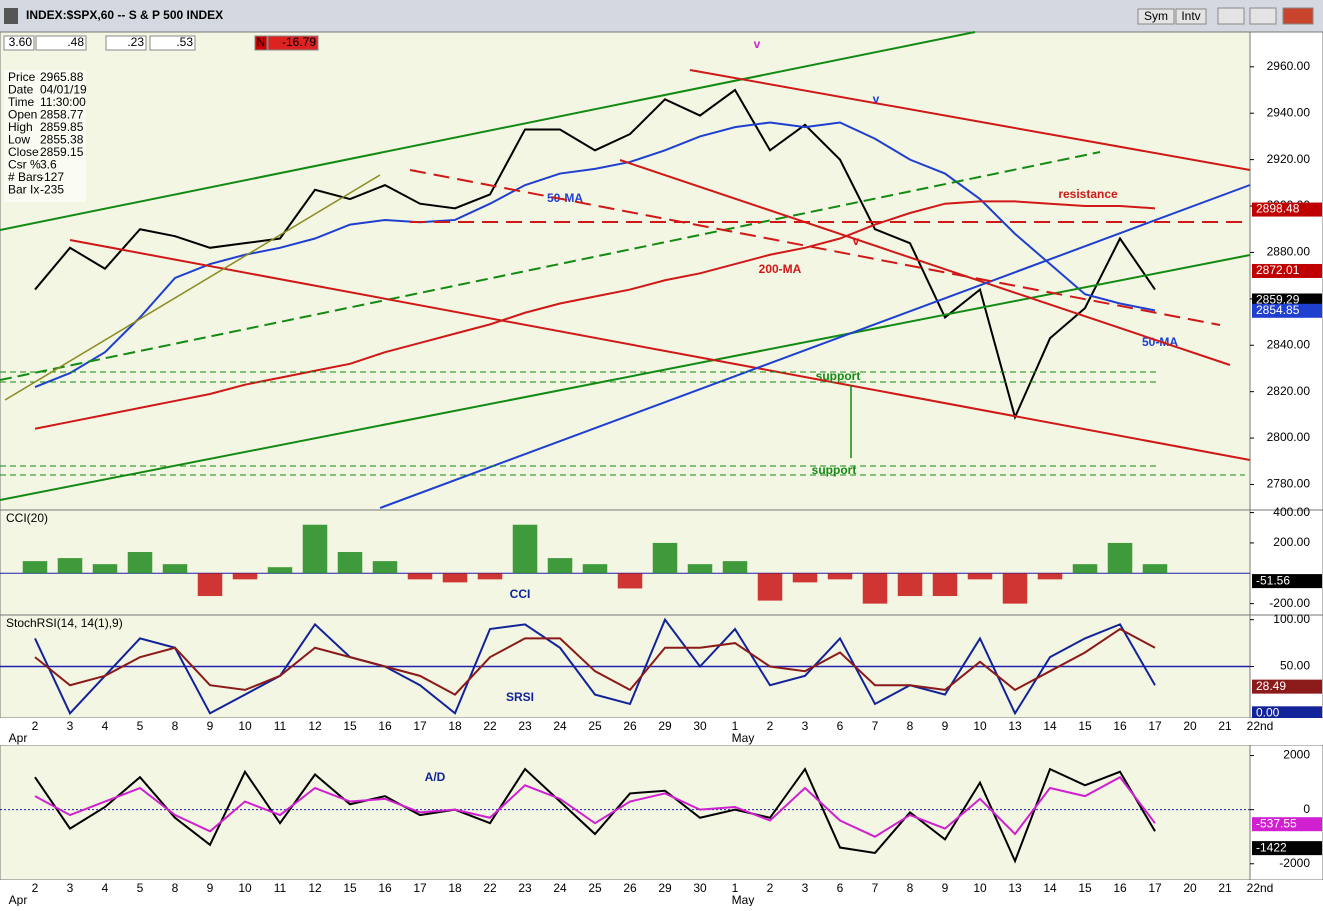 Image resolution: width=1323 pixels, height=911 pixels. I want to click on info-label: Low, so click(19, 140).